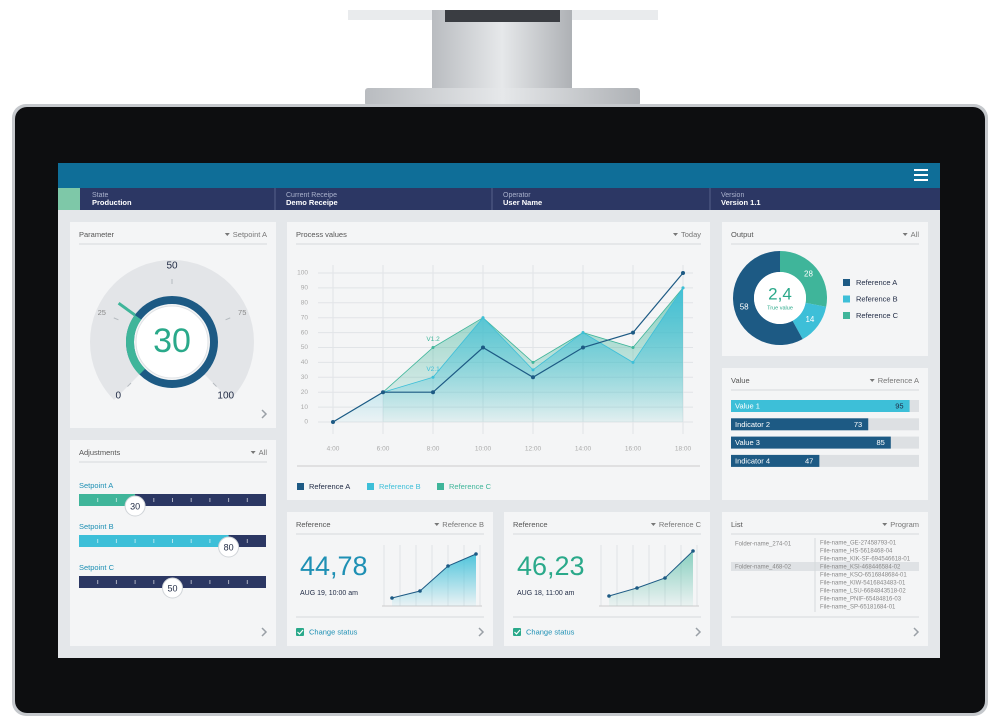 Image resolution: width=1000 pixels, height=727 pixels. Describe the element at coordinates (483, 449) in the screenshot. I see `x-tick-label: 10:00` at that location.